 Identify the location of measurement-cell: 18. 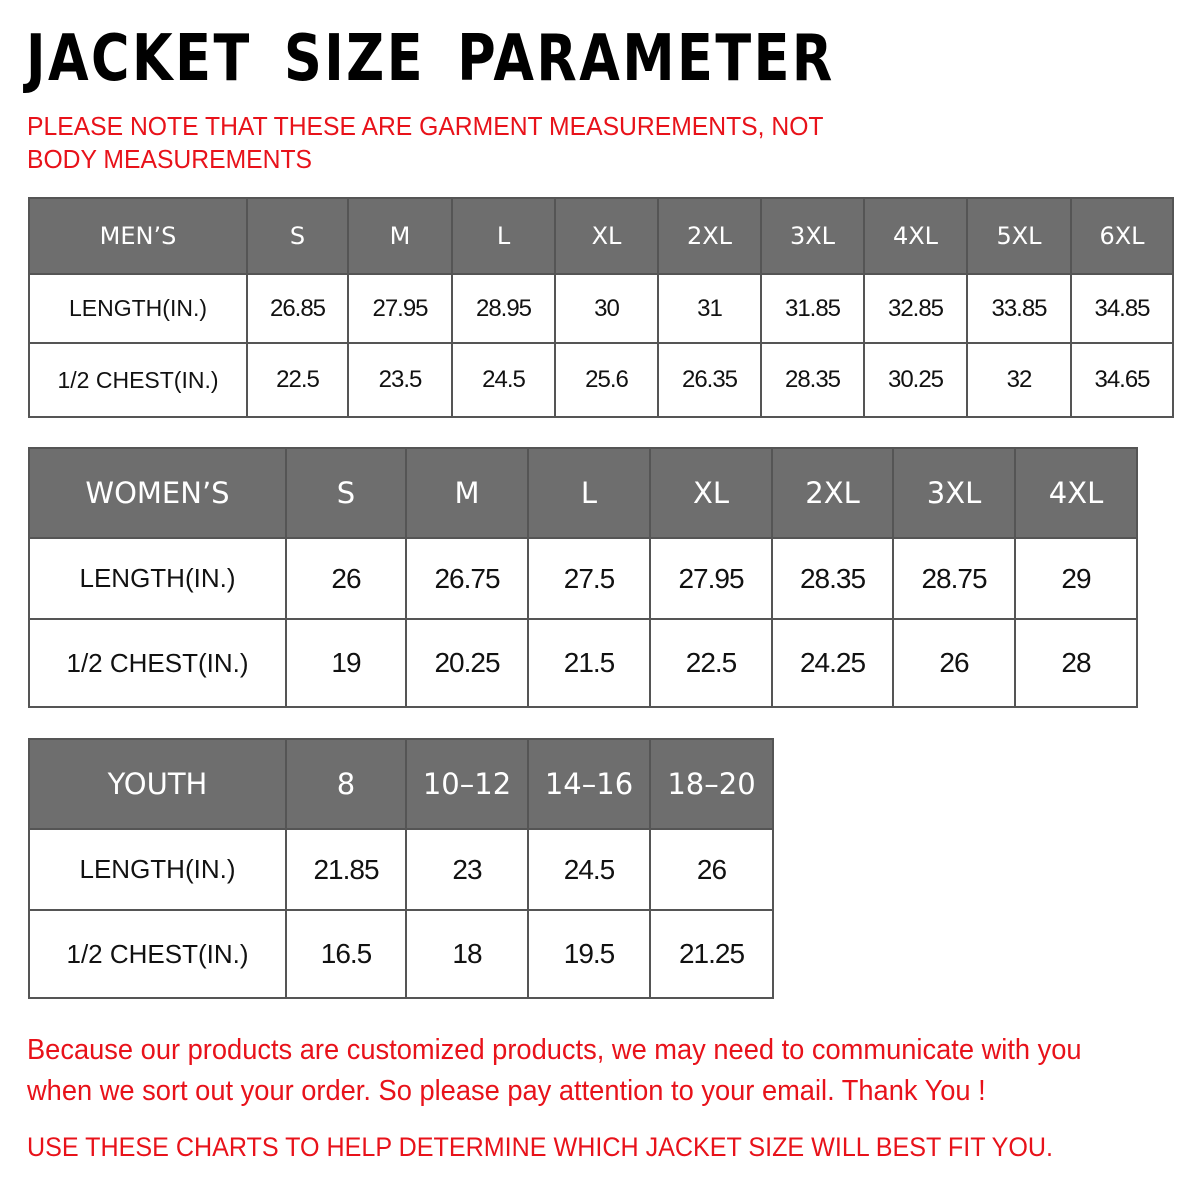
(467, 954).